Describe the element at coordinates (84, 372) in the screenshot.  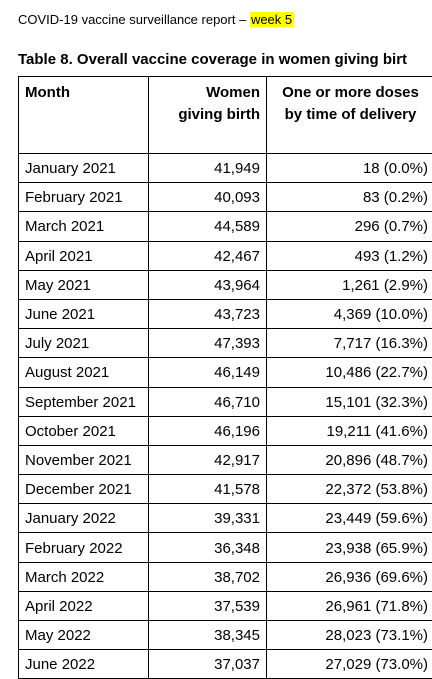
I see `month-cell: August 2021` at that location.